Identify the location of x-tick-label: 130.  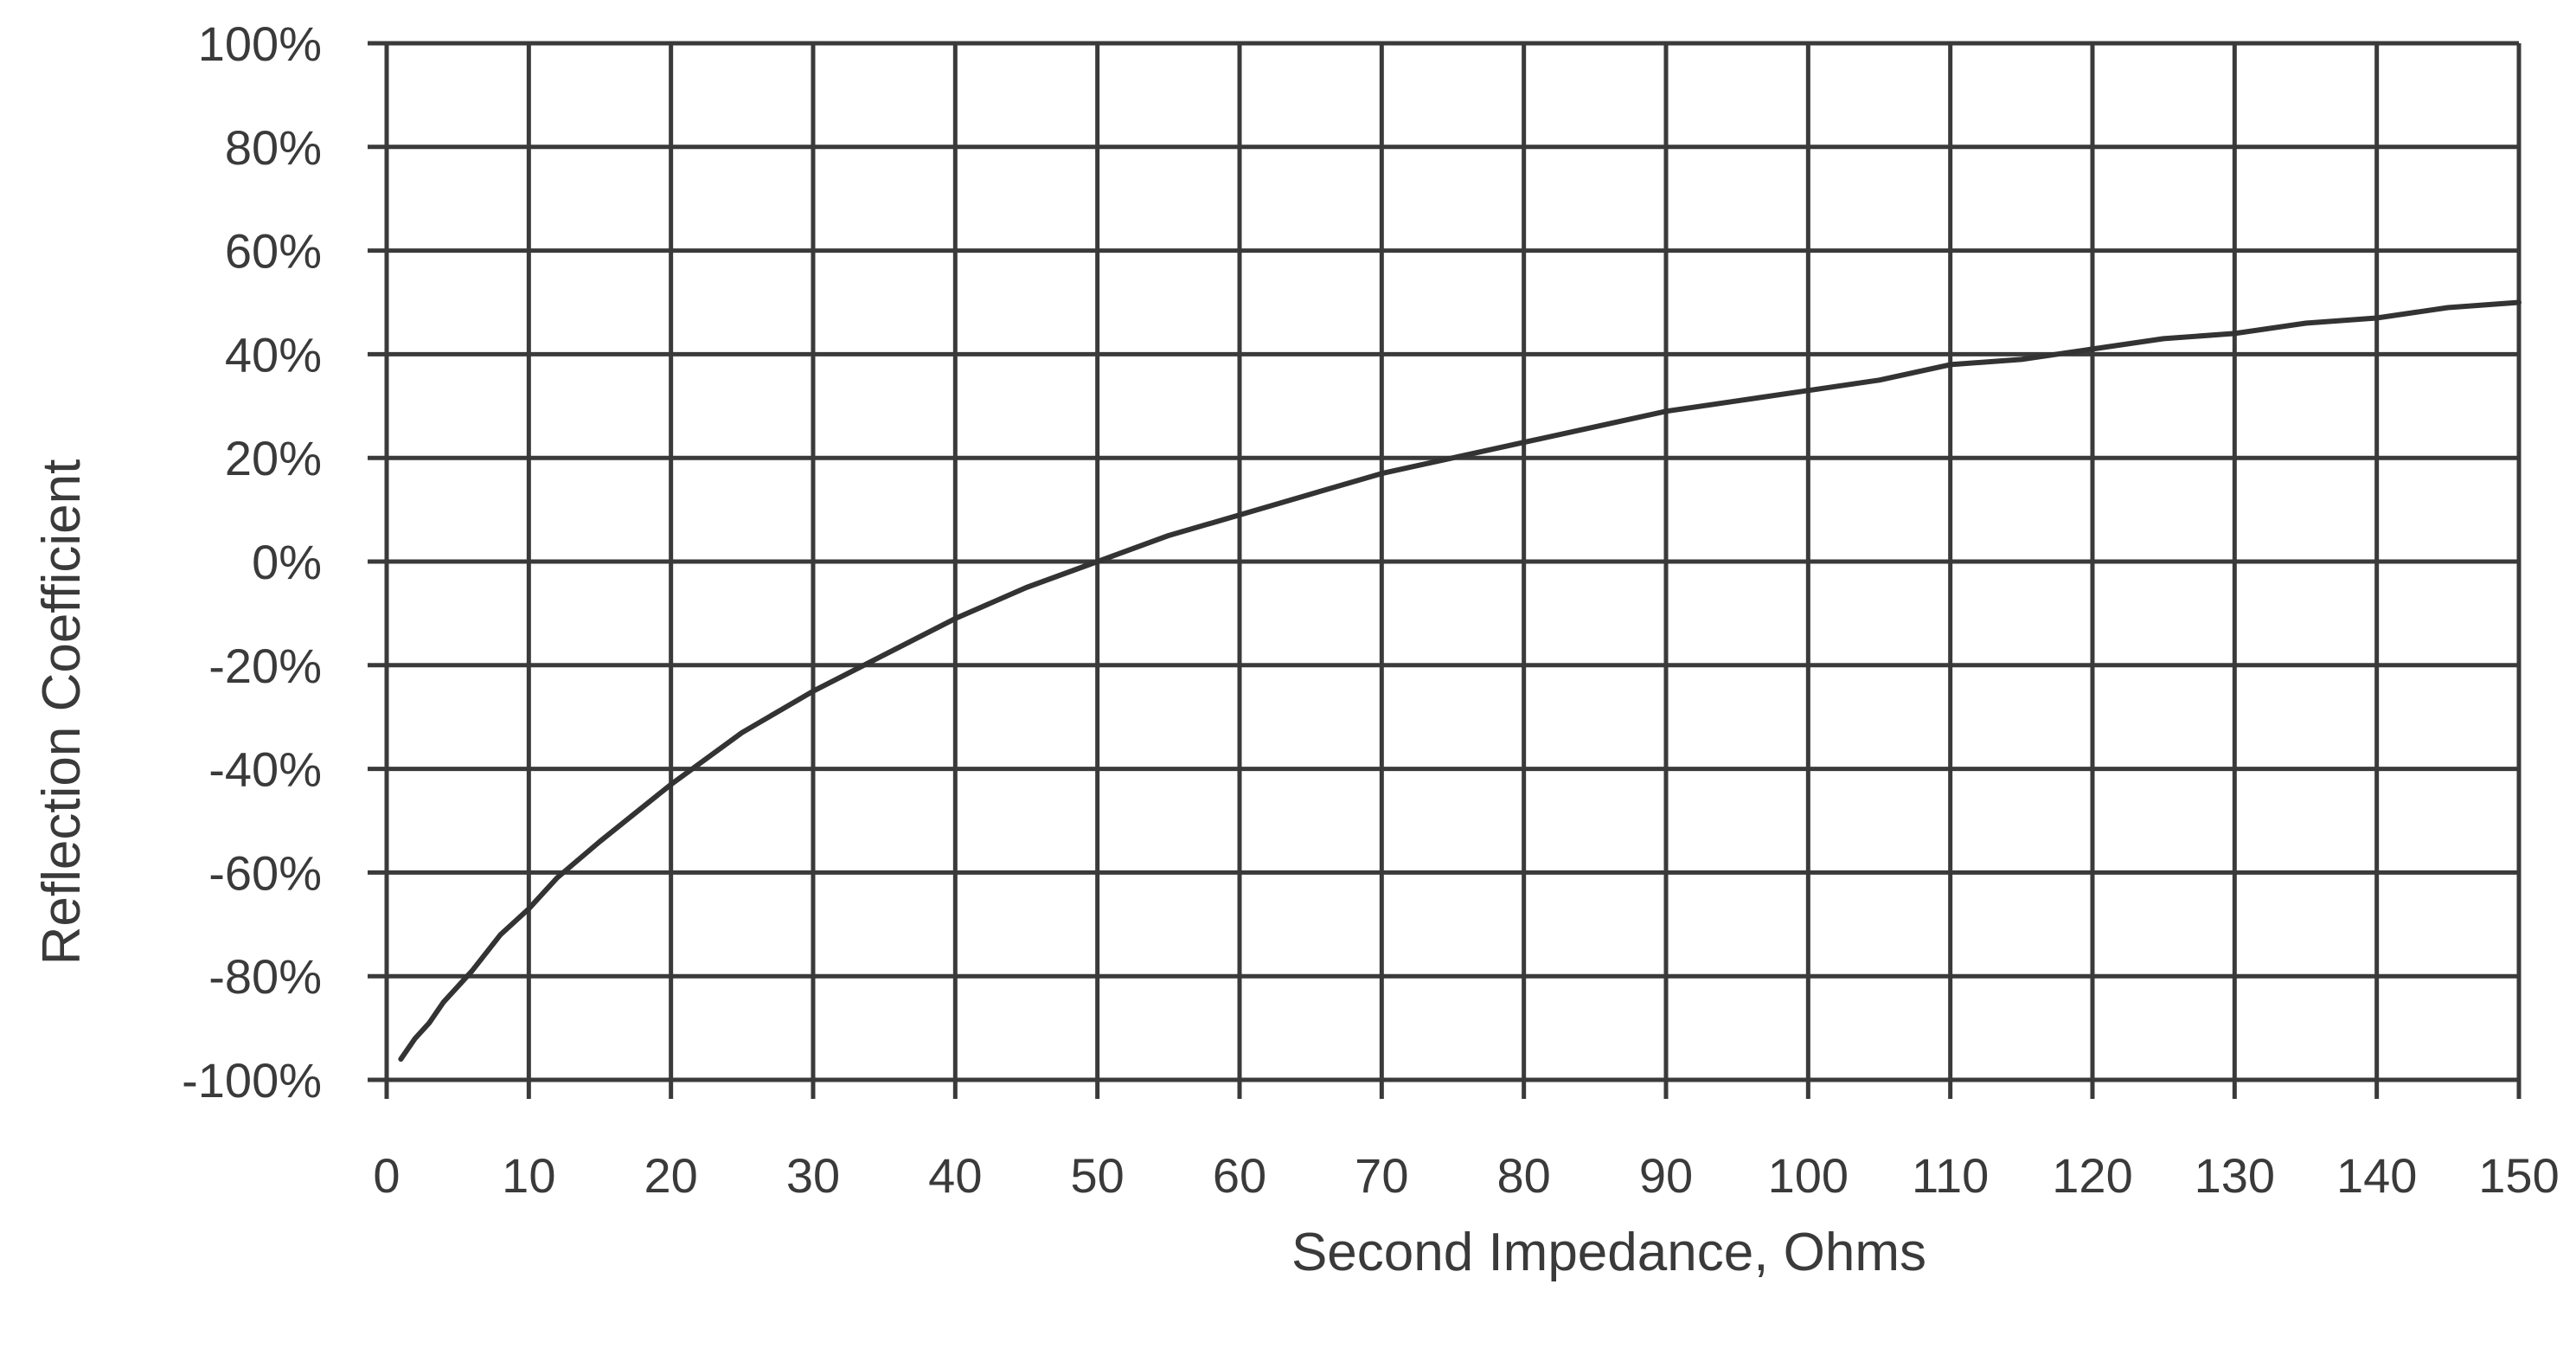
(2235, 1175).